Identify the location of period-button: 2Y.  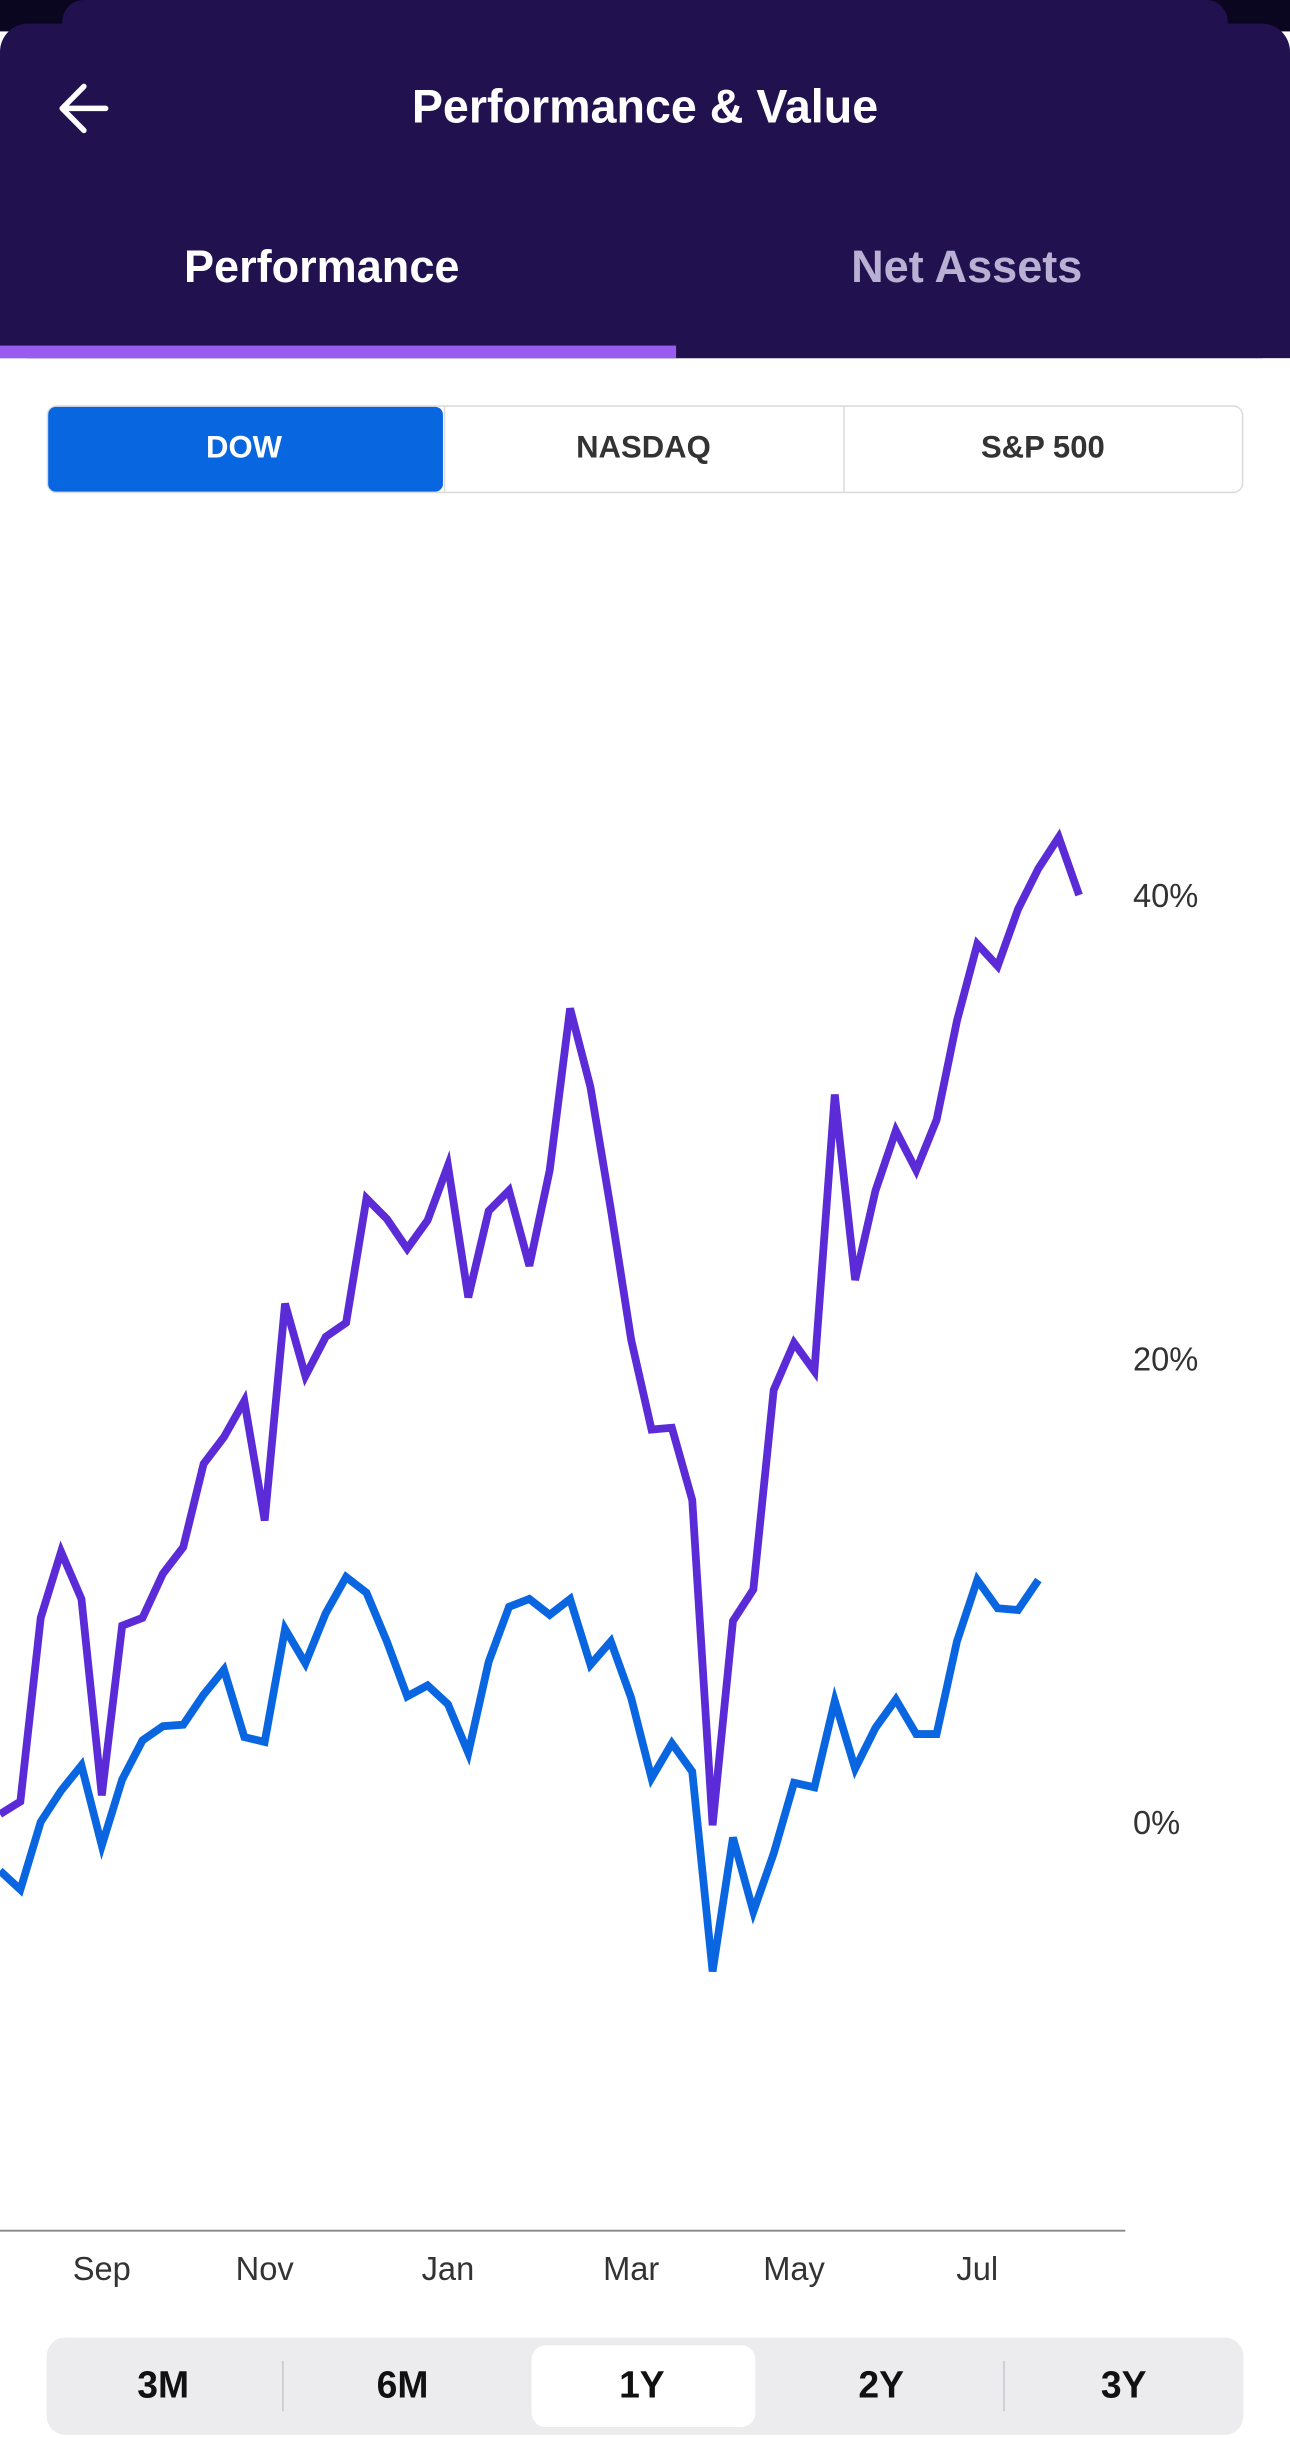
(881, 2385).